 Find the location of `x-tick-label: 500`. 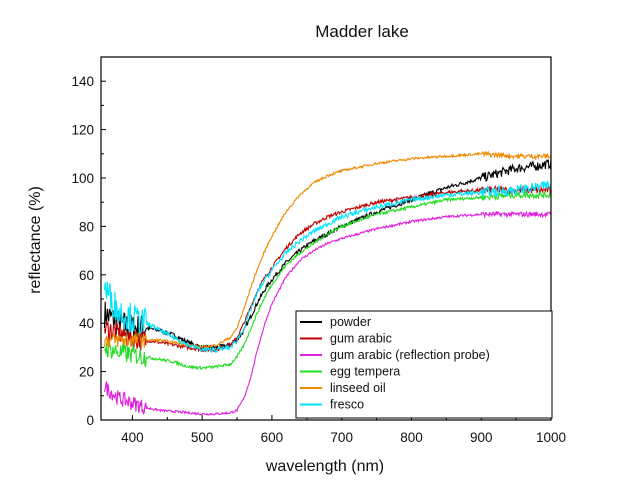

x-tick-label: 500 is located at coordinates (202, 437).